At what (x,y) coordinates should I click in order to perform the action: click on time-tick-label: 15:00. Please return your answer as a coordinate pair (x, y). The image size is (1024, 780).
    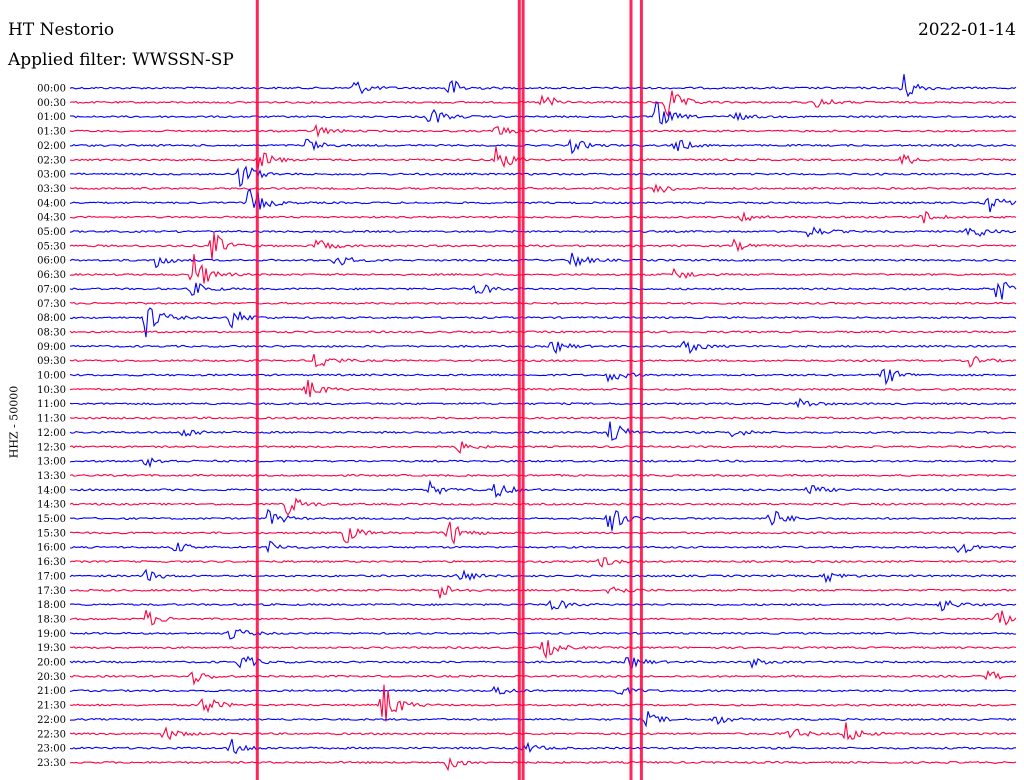
    Looking at the image, I should click on (51, 519).